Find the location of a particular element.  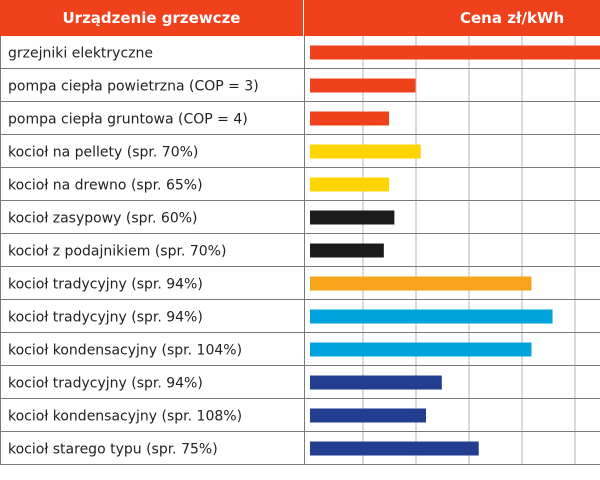

category-label: pompa ciepła powietrzna (COP = 3) is located at coordinates (133, 87).